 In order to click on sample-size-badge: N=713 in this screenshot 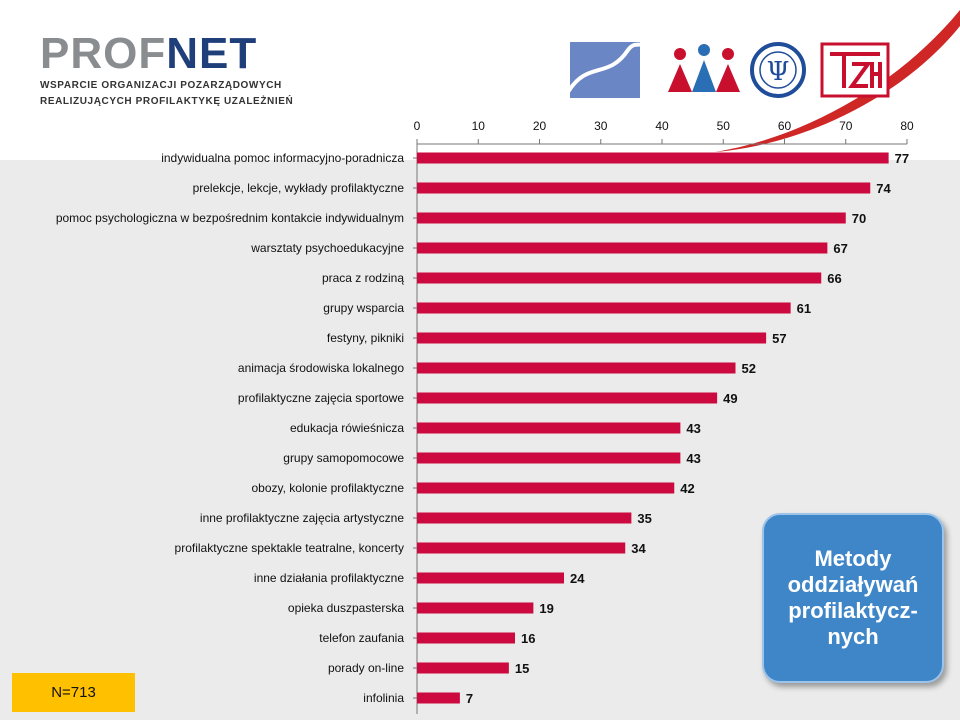, I will do `click(73, 692)`.